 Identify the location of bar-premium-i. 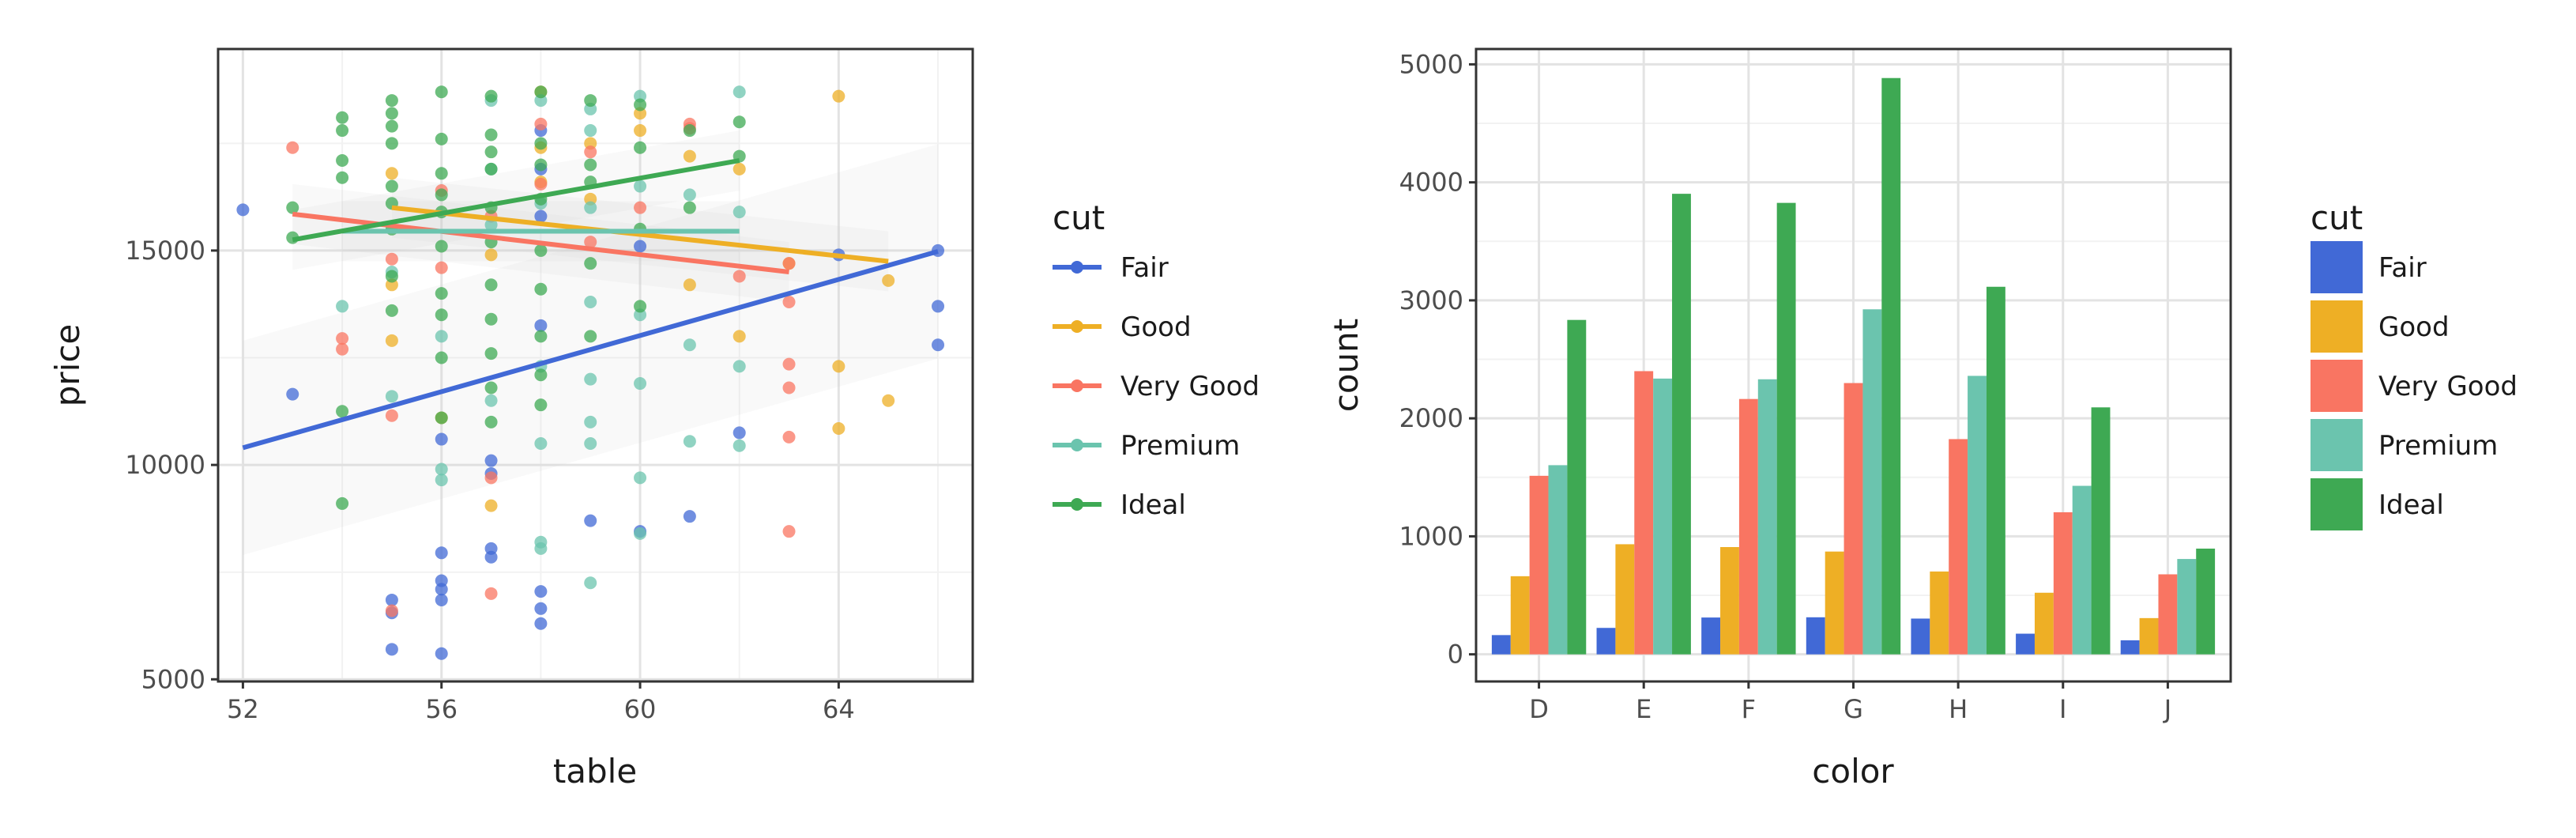
(2082, 570).